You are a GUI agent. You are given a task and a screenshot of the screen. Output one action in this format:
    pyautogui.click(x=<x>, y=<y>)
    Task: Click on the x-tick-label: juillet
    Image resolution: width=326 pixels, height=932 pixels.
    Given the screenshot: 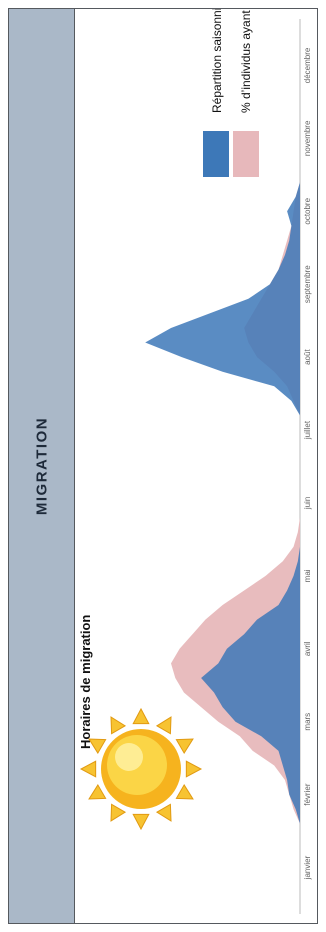 What is the action you would take?
    pyautogui.click(x=307, y=430)
    